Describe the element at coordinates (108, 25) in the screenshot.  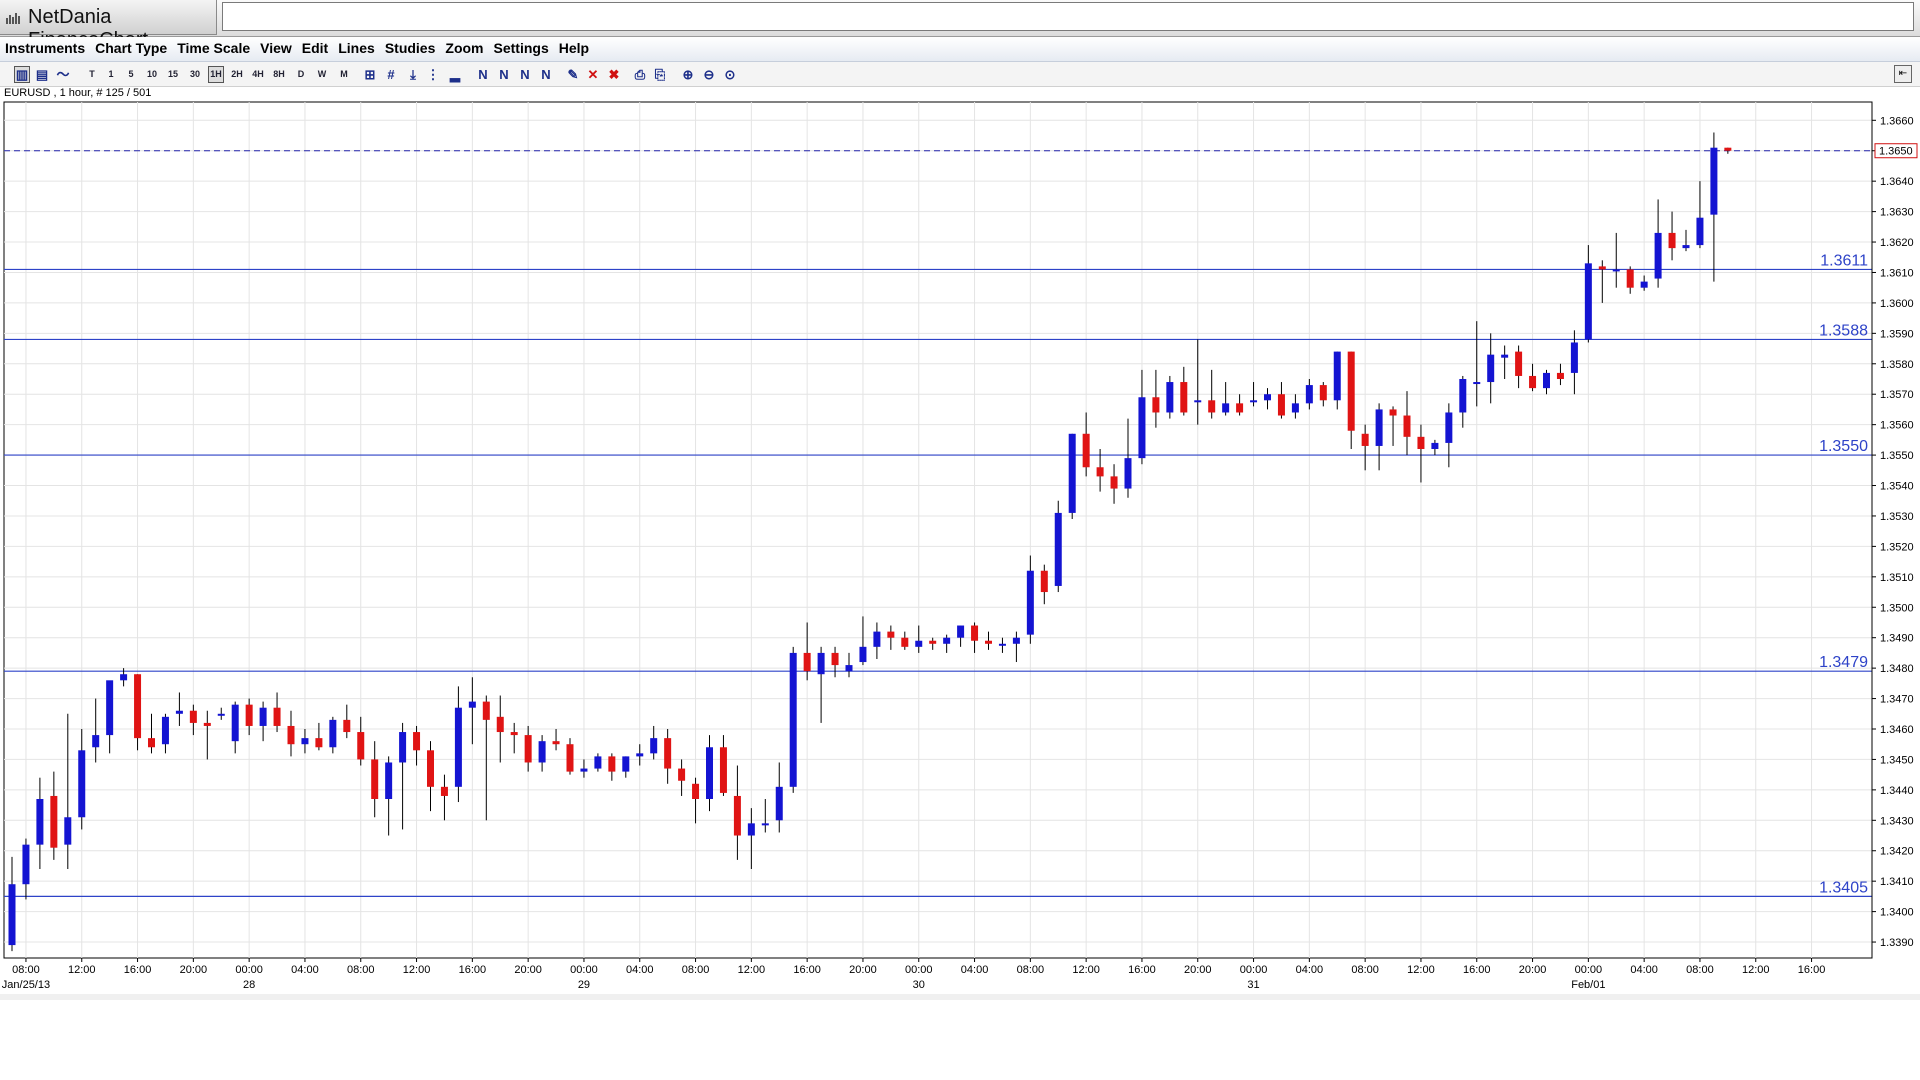
I see `app-title-tab: NetDania FinanceChart` at that location.